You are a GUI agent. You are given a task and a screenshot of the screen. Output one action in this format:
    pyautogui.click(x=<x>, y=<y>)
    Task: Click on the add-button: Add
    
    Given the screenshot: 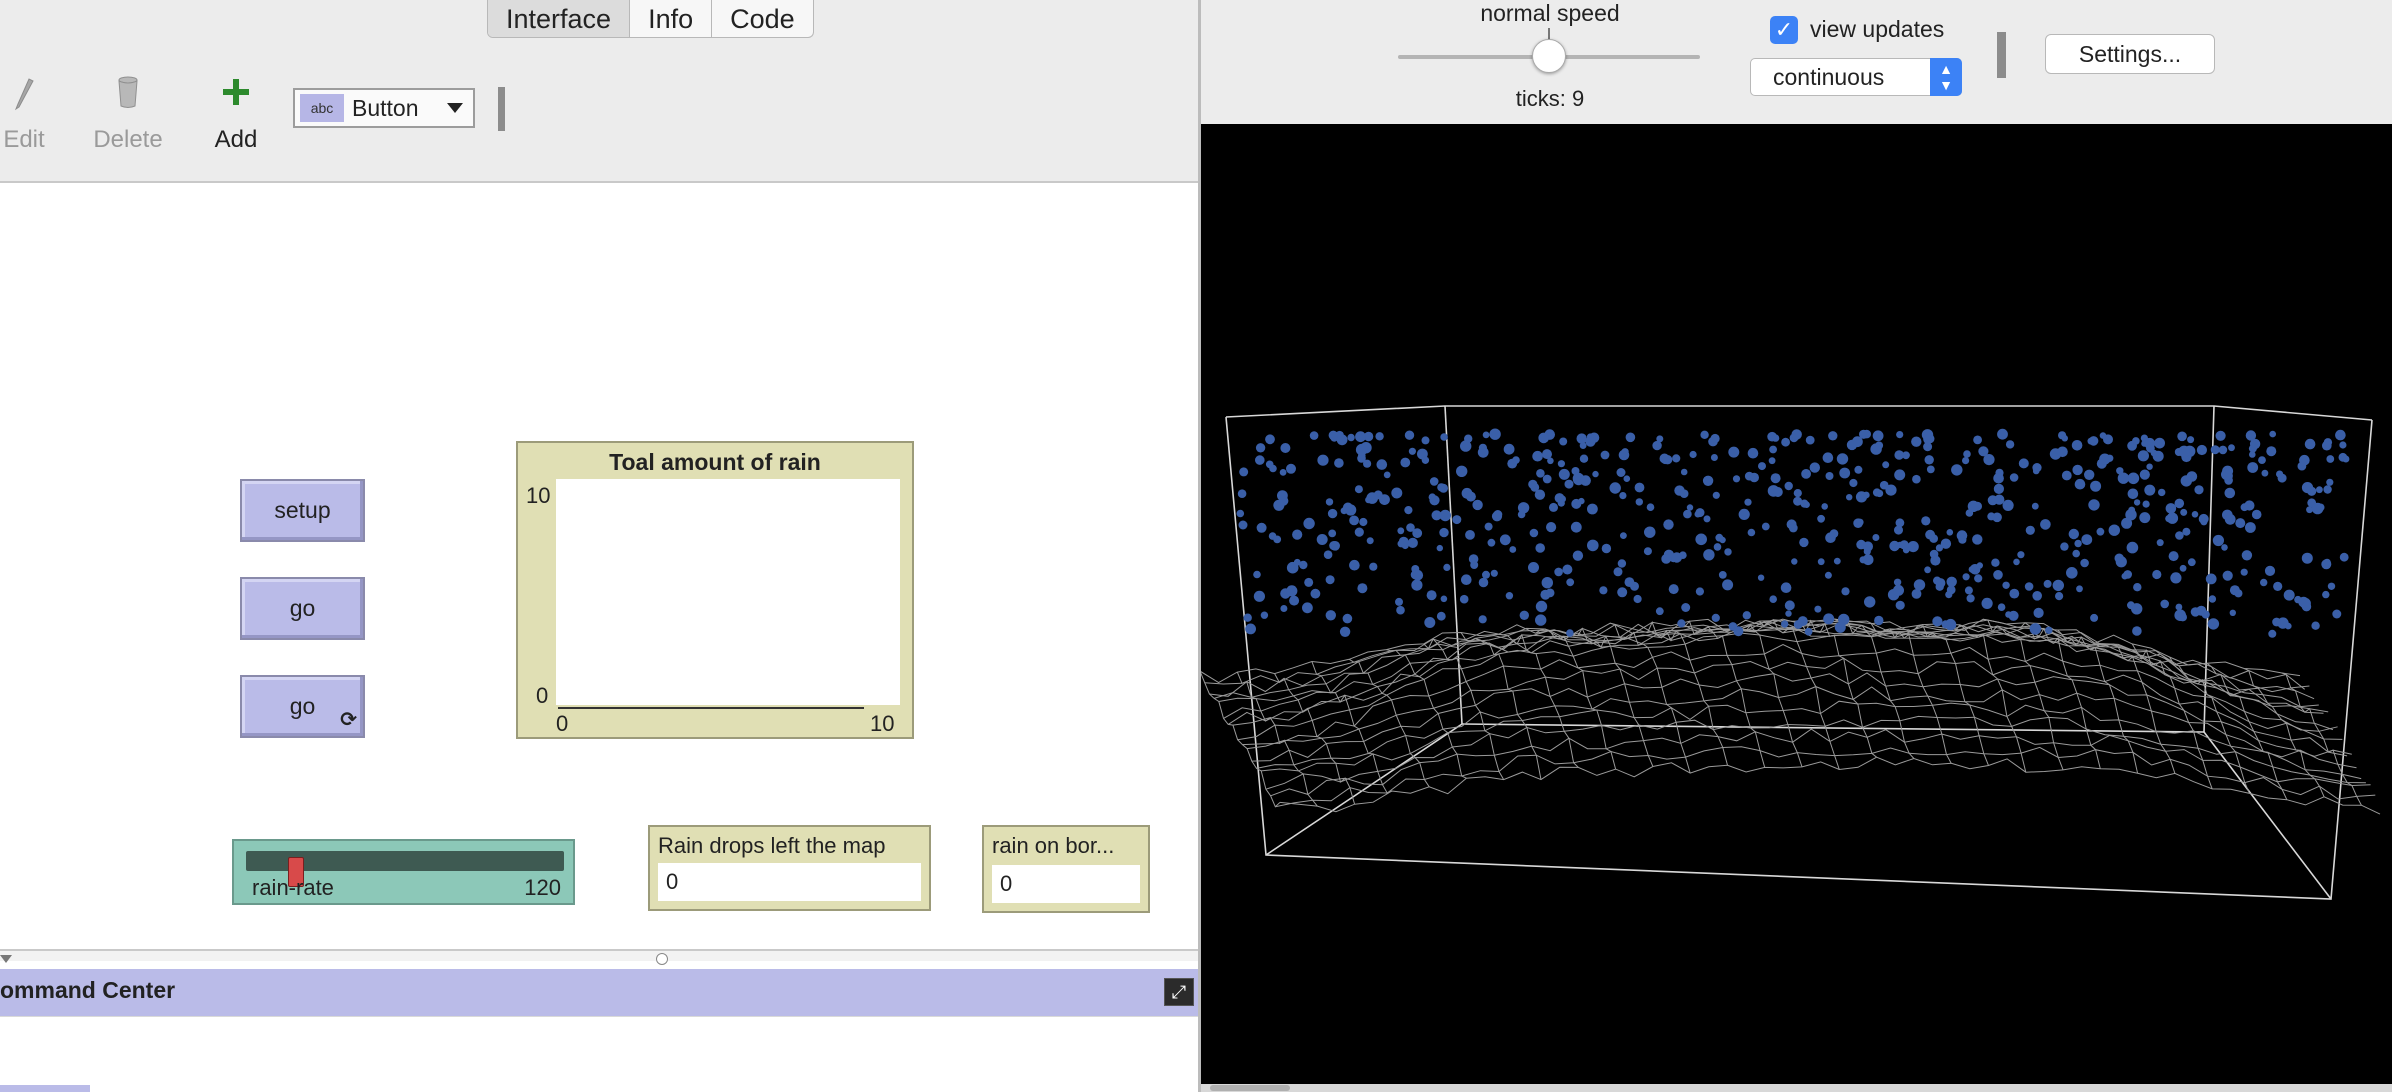 What is the action you would take?
    pyautogui.click(x=236, y=113)
    